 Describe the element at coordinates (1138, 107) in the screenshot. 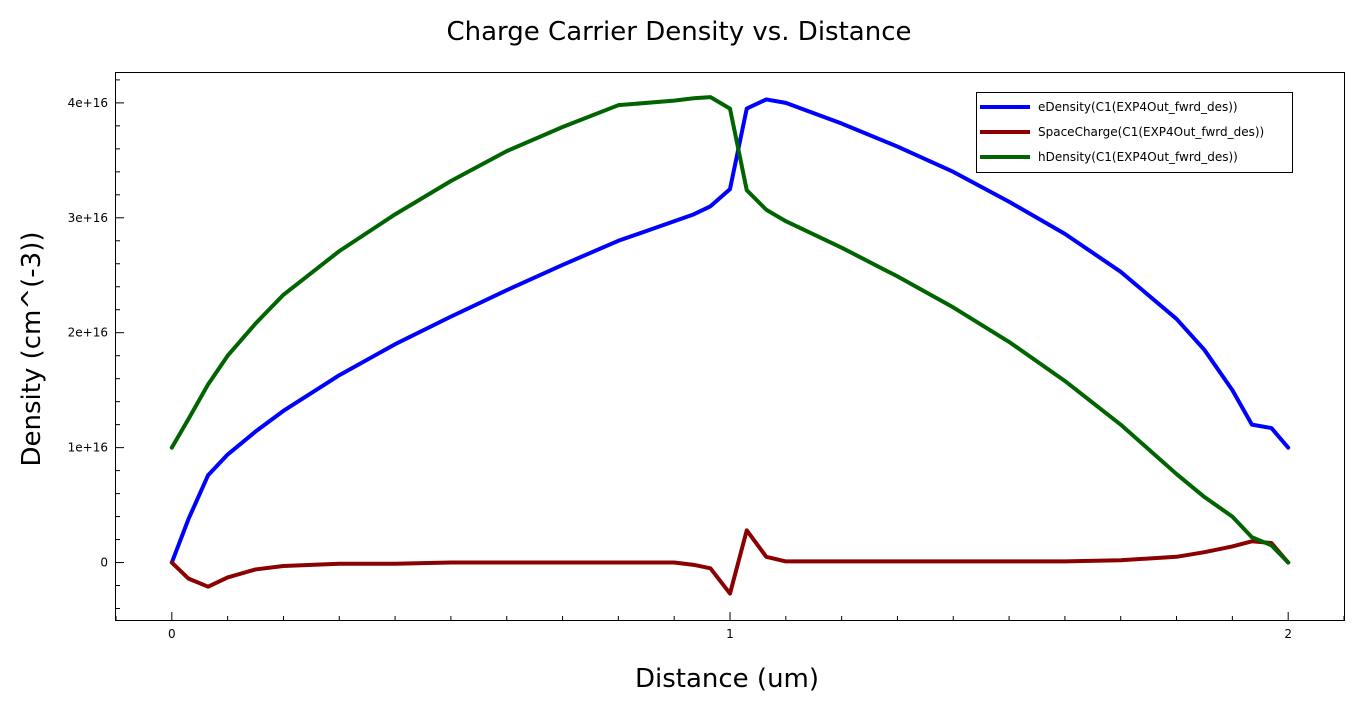

I see `legend-label-edensity: eDensity(C1(EXP4Out_fwrd_des))` at that location.